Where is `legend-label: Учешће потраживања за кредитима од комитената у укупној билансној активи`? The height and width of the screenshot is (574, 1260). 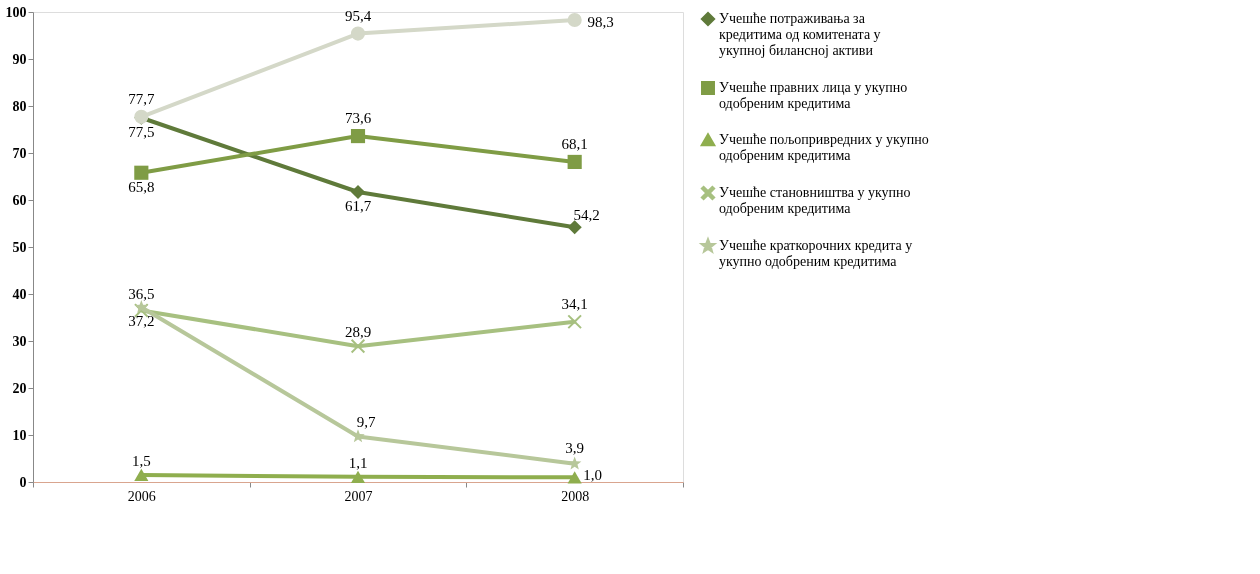
legend-label: Учешће потраживања за кредитима од комитената у укупној билансној активи is located at coordinates (800, 34).